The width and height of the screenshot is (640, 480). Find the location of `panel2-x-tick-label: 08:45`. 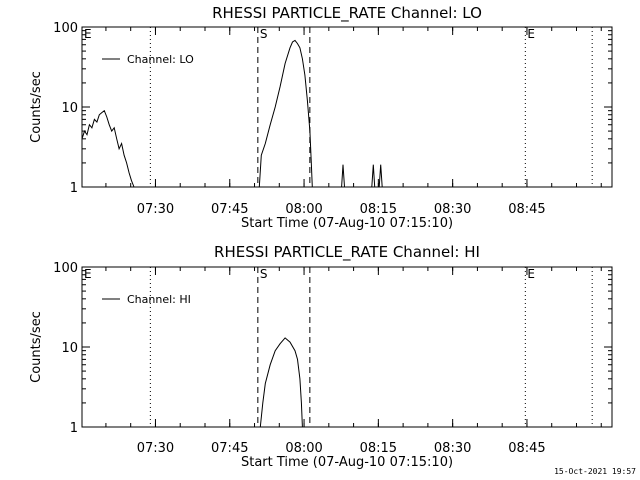

panel2-x-tick-label: 08:45 is located at coordinates (526, 448).